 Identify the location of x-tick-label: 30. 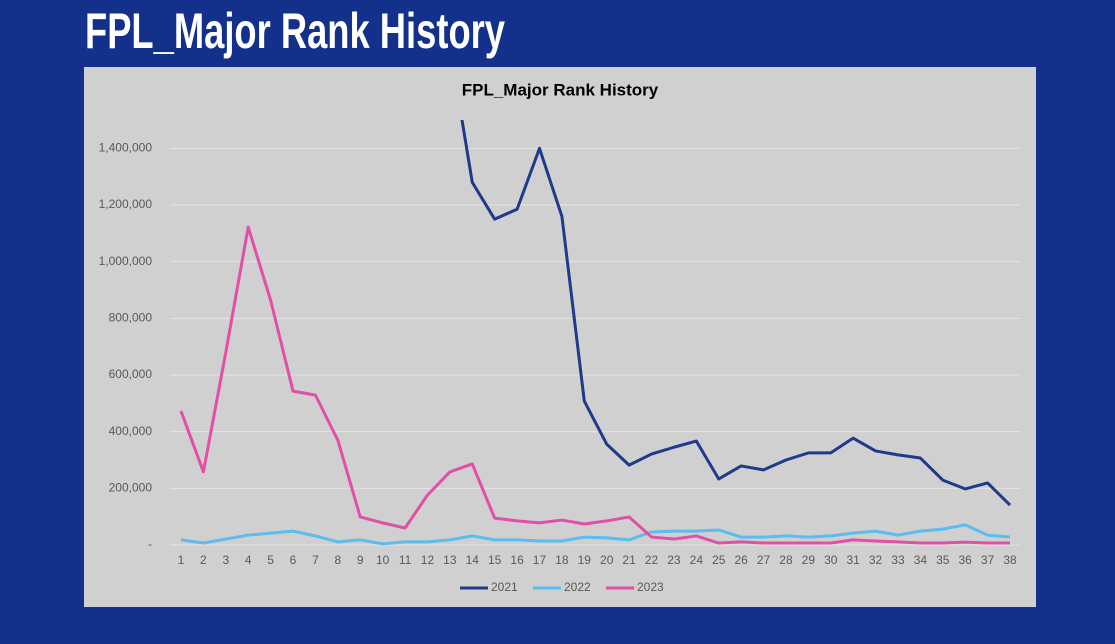
(831, 560).